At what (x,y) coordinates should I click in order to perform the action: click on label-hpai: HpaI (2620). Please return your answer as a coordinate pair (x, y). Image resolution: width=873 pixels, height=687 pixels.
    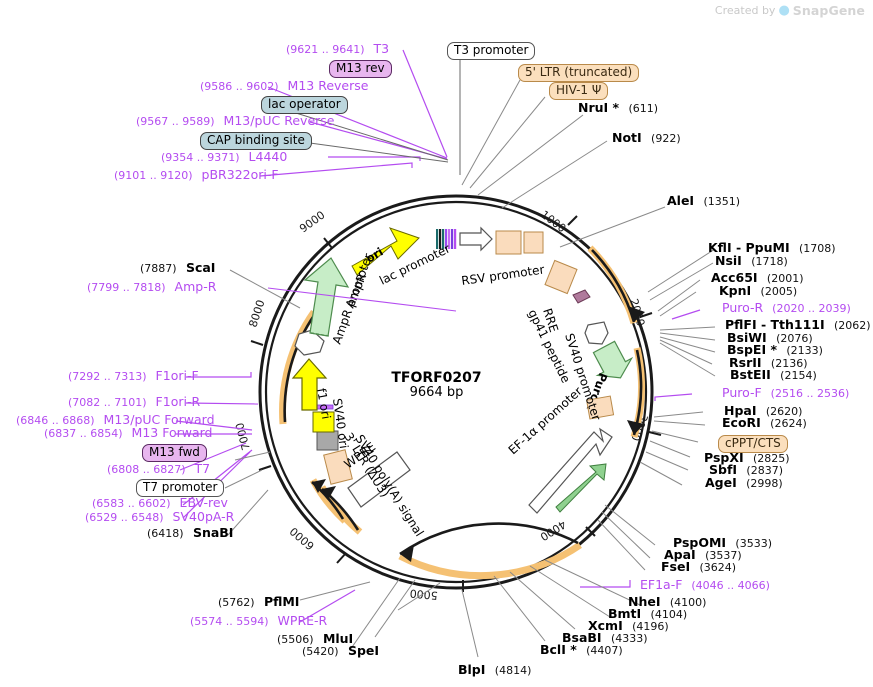
    Looking at the image, I should click on (763, 410).